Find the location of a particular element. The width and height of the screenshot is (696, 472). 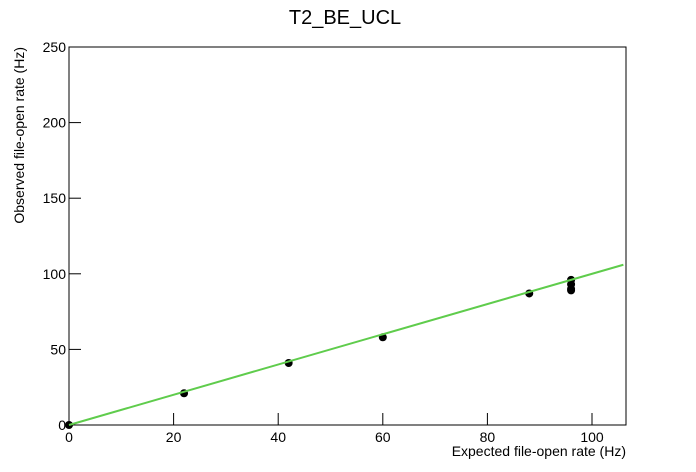

y-axis-label: Observed file-open rate (Hz) is located at coordinates (19, 135).